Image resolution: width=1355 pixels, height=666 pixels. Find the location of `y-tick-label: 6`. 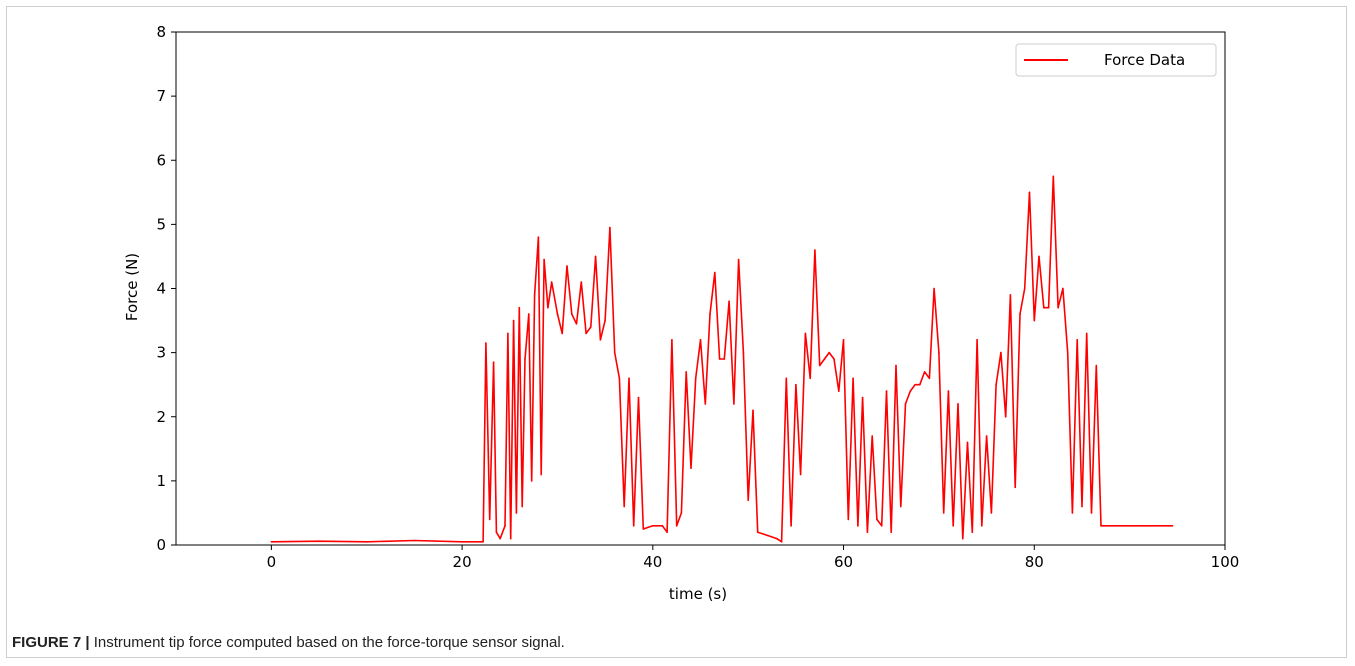

y-tick-label: 6 is located at coordinates (161, 160).